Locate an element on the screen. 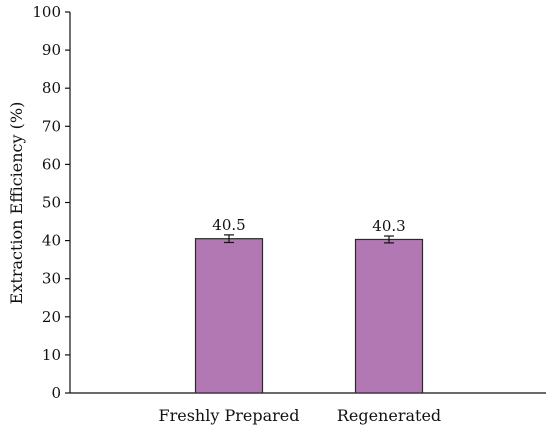 This screenshot has height=437, width=550. y-tick-label: 40 is located at coordinates (51, 241).